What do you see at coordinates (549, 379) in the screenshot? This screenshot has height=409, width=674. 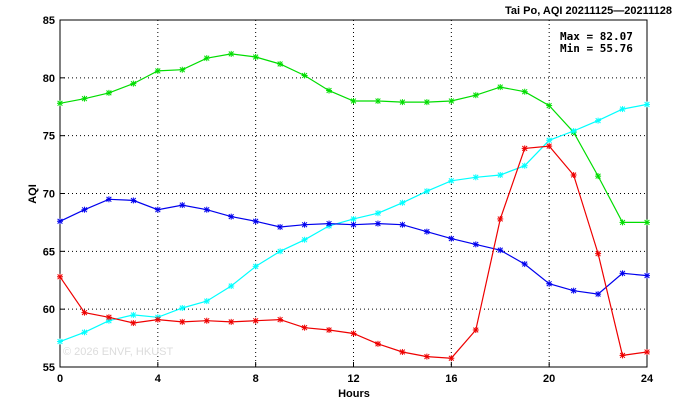 I see `x-tick-label: 20` at bounding box center [549, 379].